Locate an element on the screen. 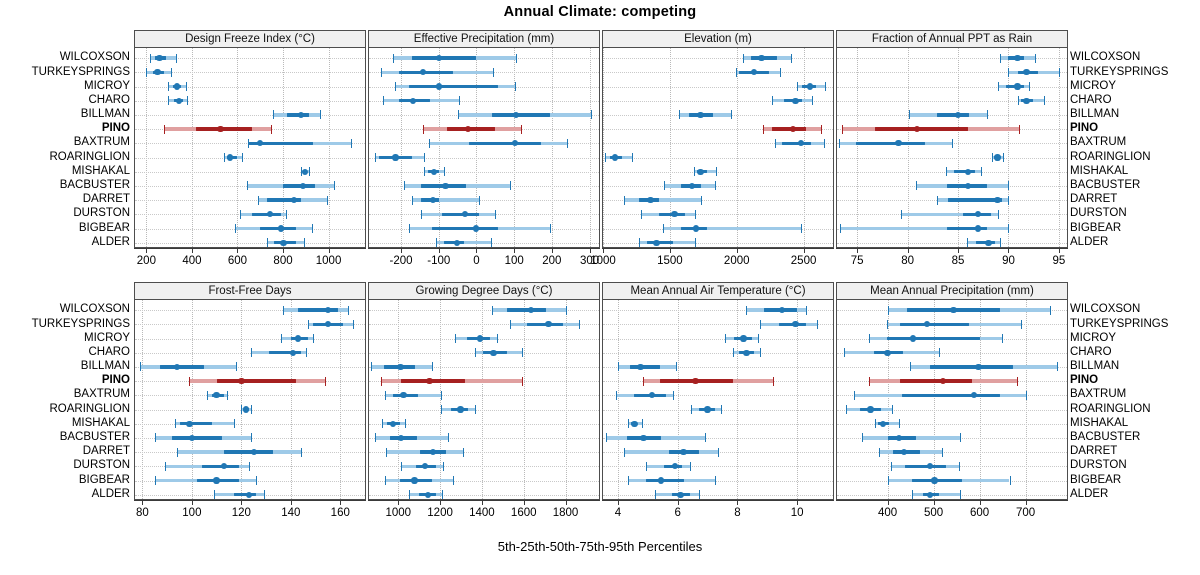  panel-3: Fraction of Annual PPT as Rain 75 80 85 90 95 is located at coordinates (952, 148).